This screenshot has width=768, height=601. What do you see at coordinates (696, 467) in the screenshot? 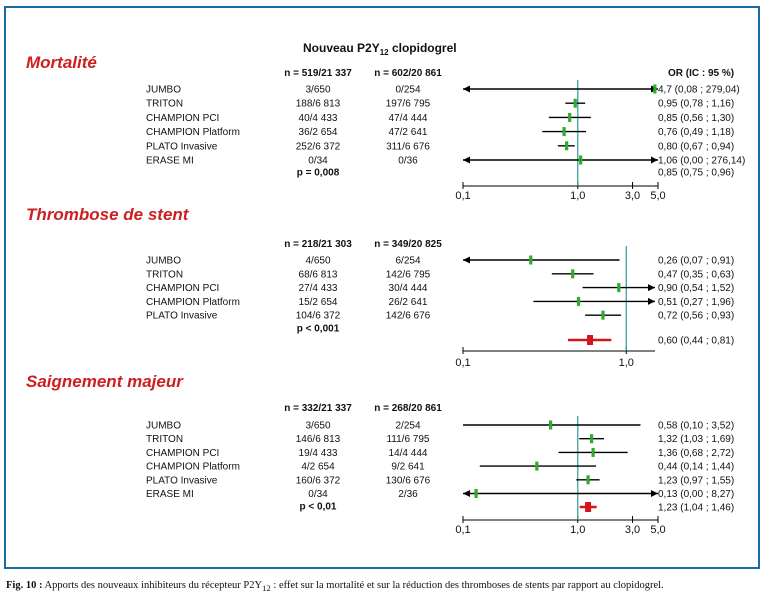
I see `study-or-ci: 0,44 (0,14 ; 1,44)` at bounding box center [696, 467].